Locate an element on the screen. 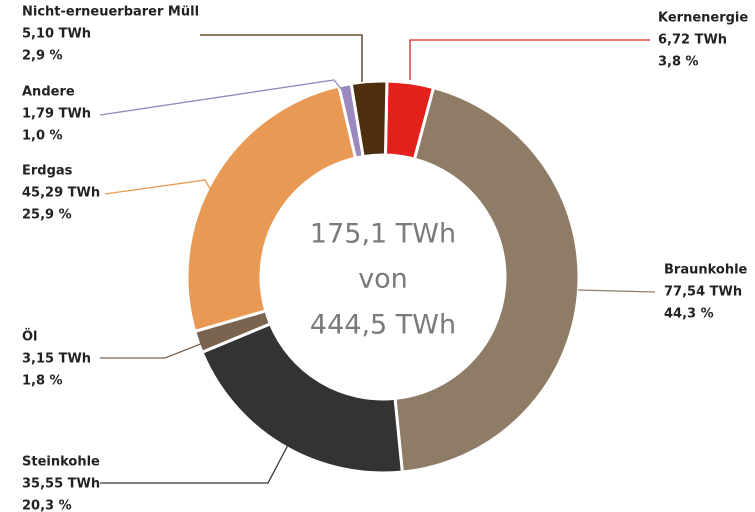 This screenshot has height=512, width=755. percent-label: 3,8 % is located at coordinates (678, 62).